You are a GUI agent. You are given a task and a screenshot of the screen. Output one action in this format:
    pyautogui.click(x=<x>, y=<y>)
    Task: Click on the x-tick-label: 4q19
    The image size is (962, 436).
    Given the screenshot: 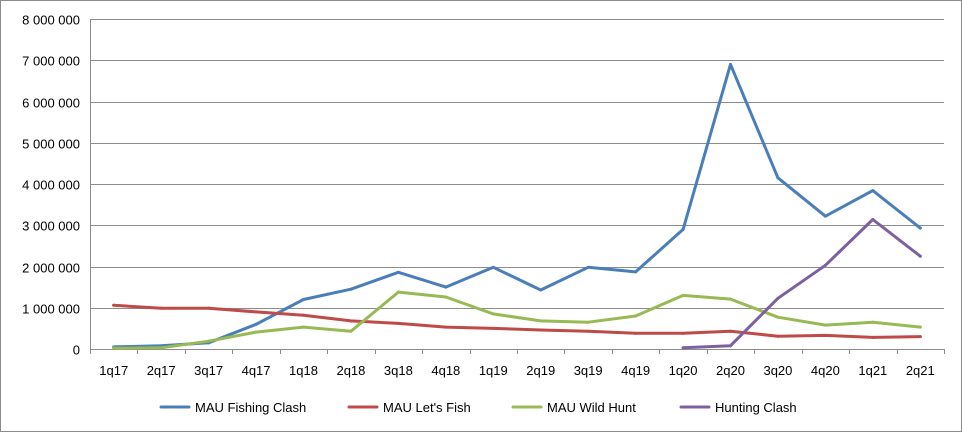 What is the action you would take?
    pyautogui.click(x=635, y=370)
    